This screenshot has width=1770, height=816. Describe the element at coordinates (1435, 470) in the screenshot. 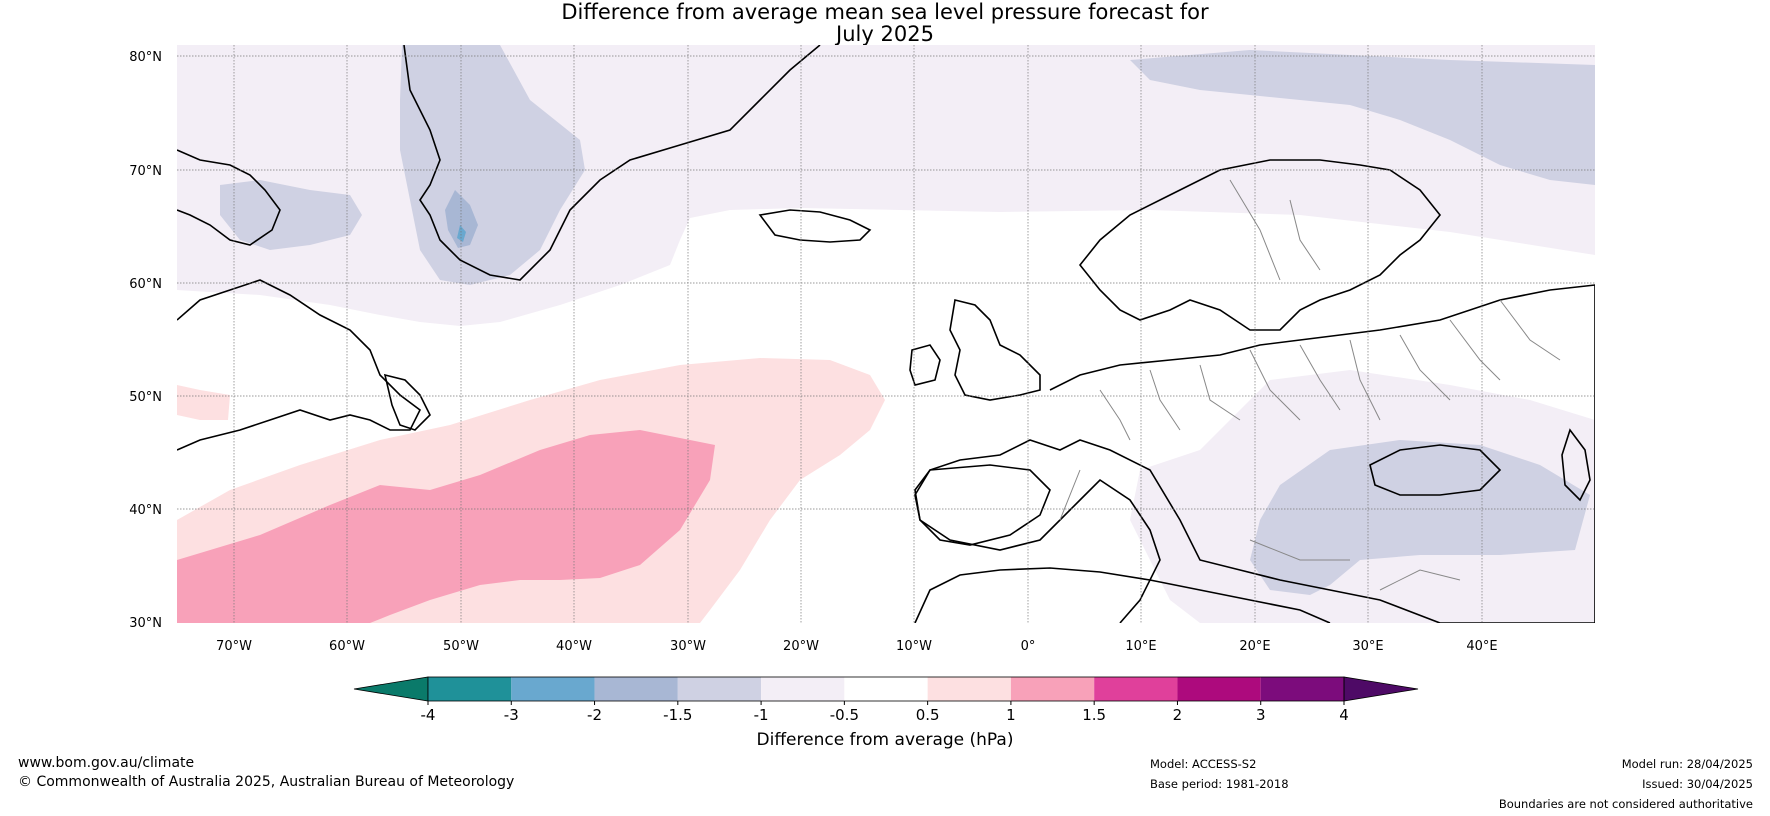

I see `coastline-black-sea` at that location.